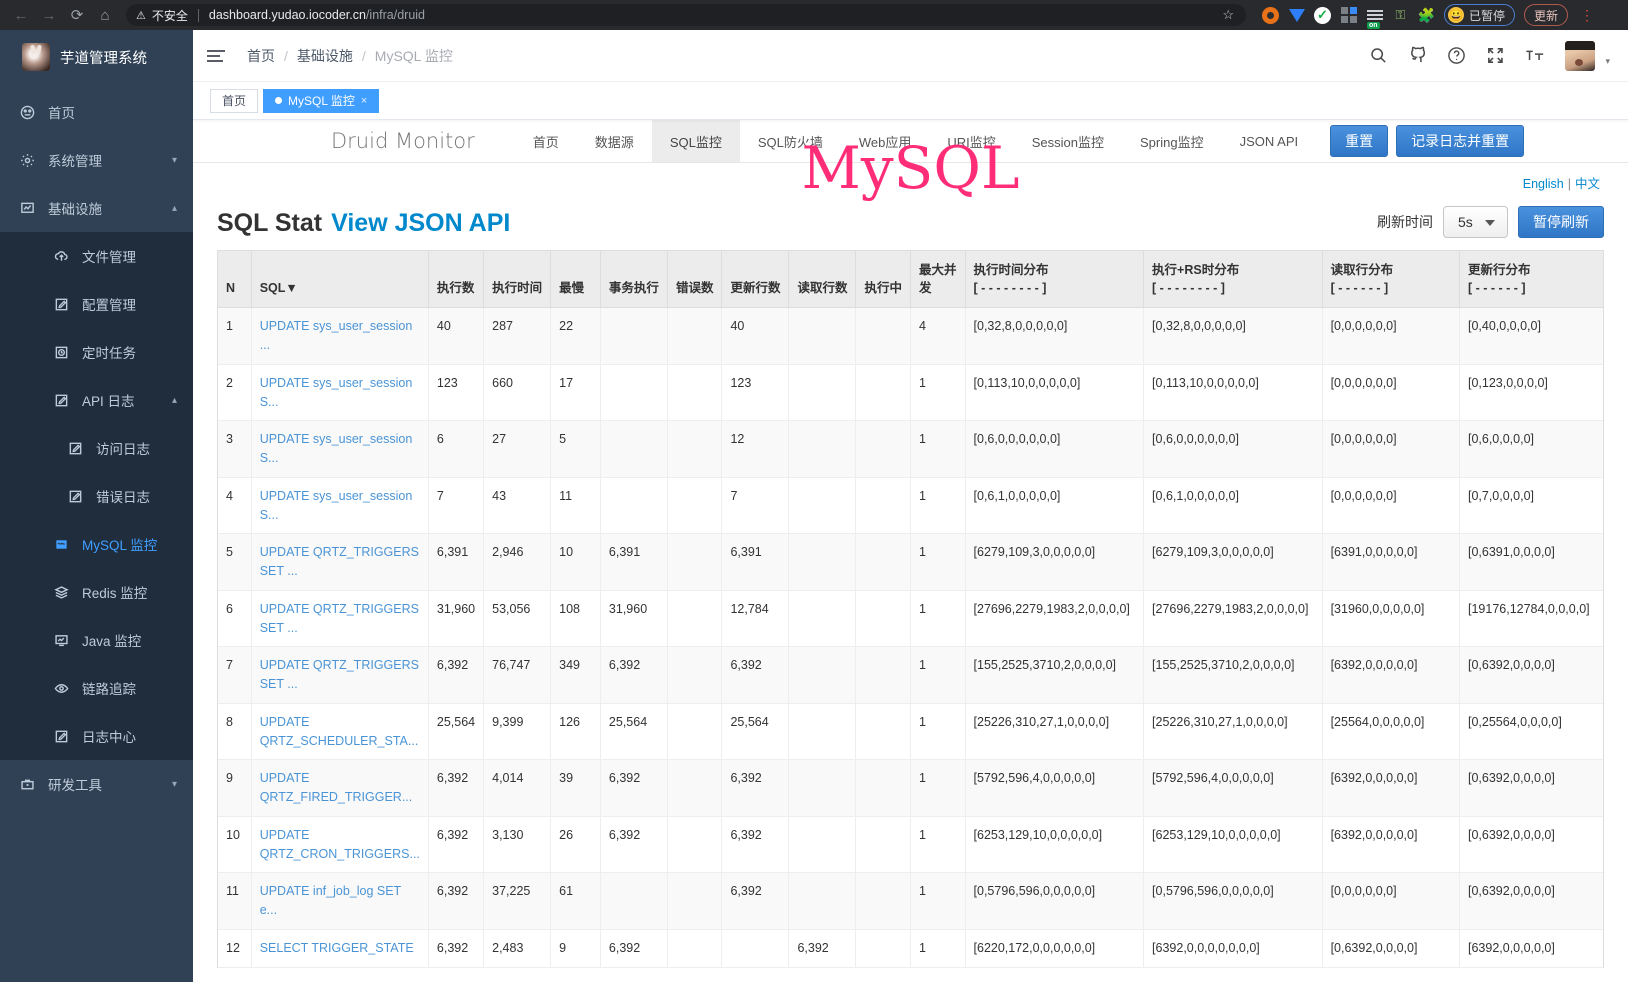  I want to click on lang-chinese-link: 中文, so click(1587, 184).